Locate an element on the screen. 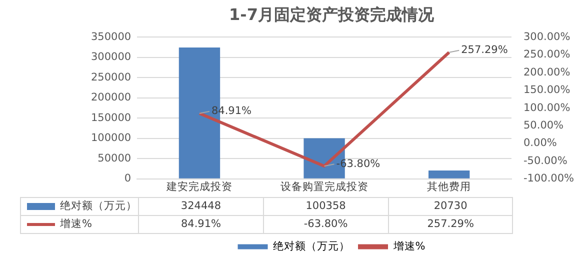 The width and height of the screenshot is (584, 264). y2-tick-label: 50.00% is located at coordinates (543, 125).